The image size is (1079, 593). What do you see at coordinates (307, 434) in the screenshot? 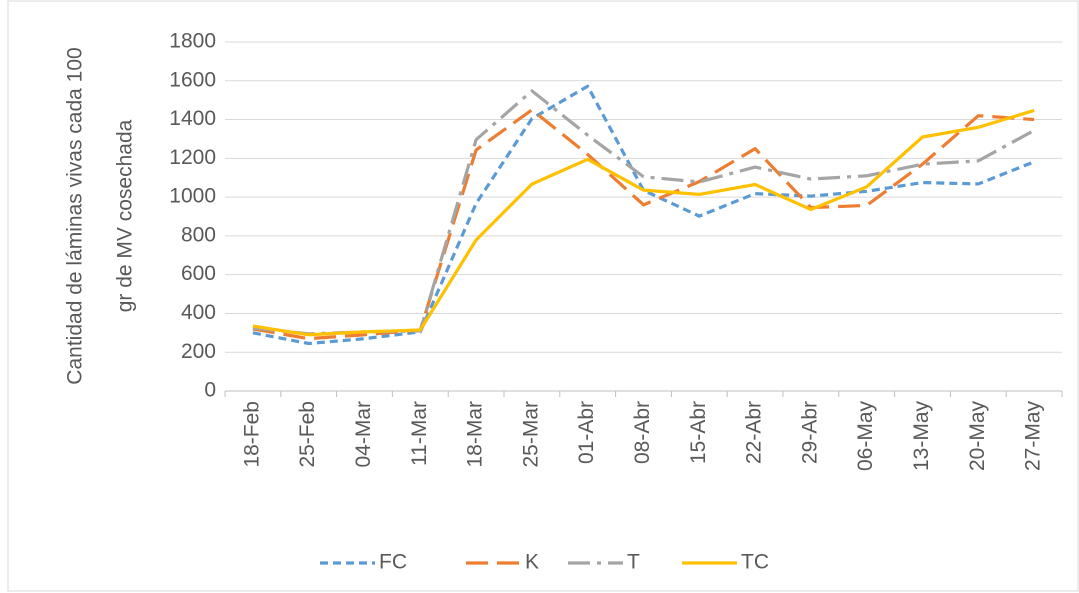
I see `x-tick-label: 25-Feb` at bounding box center [307, 434].